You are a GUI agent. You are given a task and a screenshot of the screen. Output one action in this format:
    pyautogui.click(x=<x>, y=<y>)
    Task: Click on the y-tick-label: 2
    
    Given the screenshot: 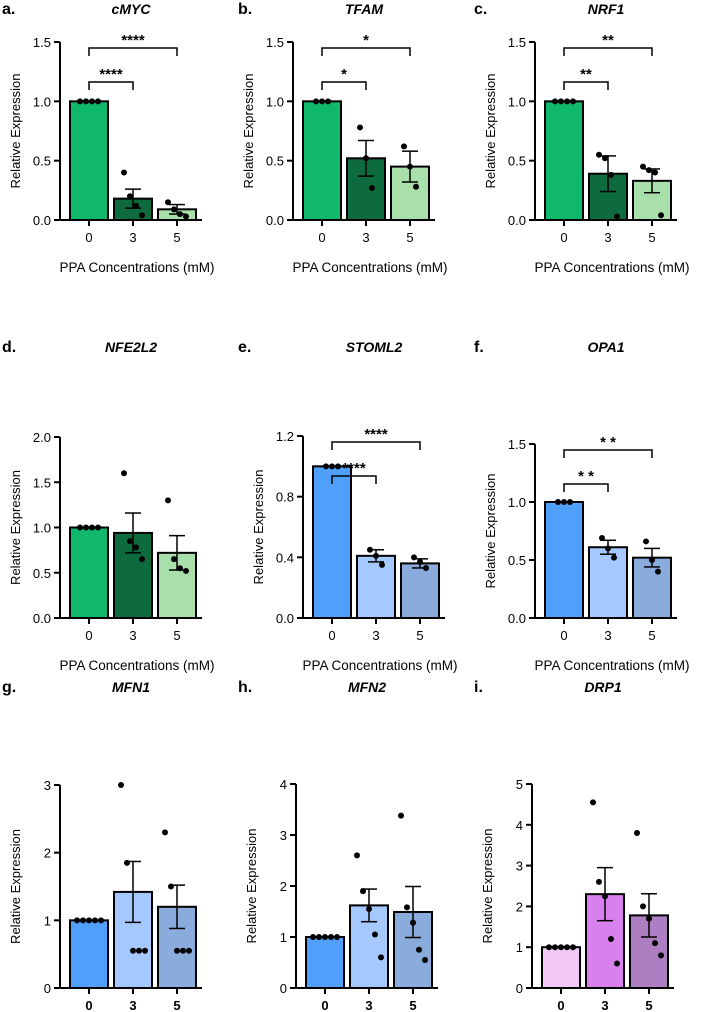 What is the action you would take?
    pyautogui.click(x=283, y=886)
    